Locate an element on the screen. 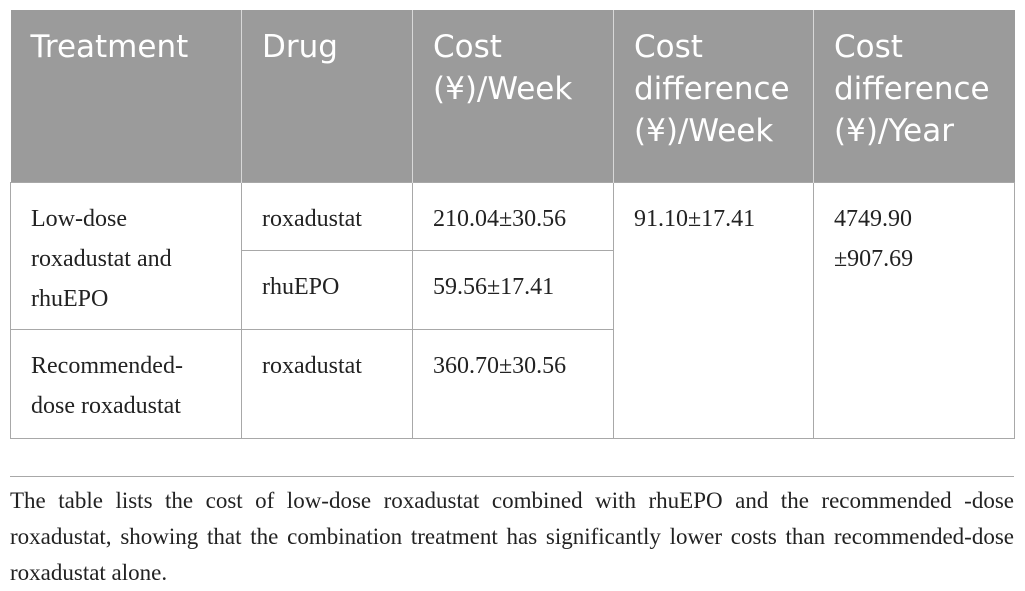  header-cost-week: Cost (¥)/Week is located at coordinates (513, 96).